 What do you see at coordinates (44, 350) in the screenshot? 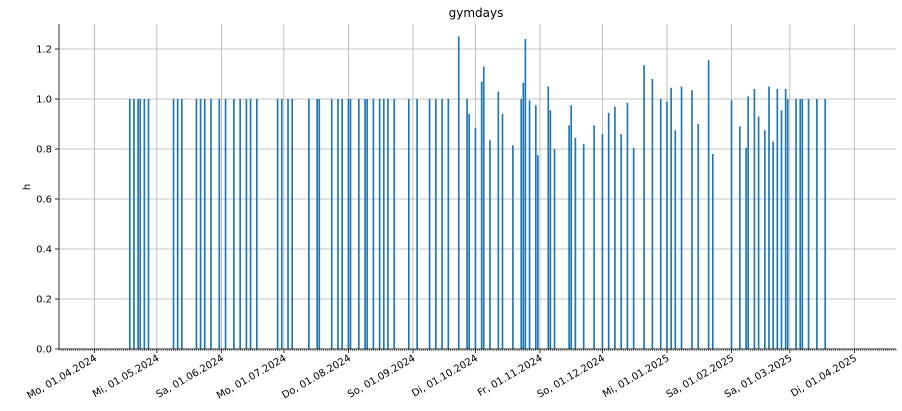
I see `y-tick-label: 0.0` at bounding box center [44, 350].